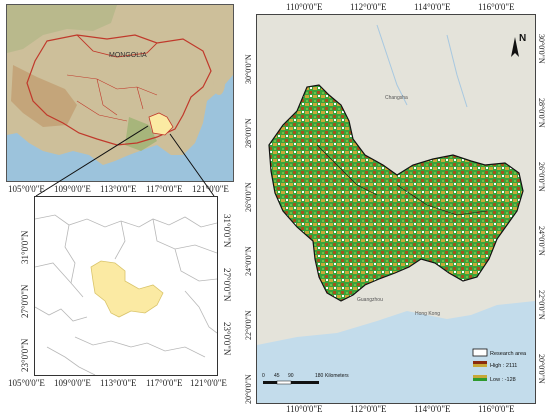 This screenshot has width=550, height=416. Describe the element at coordinates (25, 247) in the screenshot. I see `detail-y-tick-0: 31°0'0"N` at that location.